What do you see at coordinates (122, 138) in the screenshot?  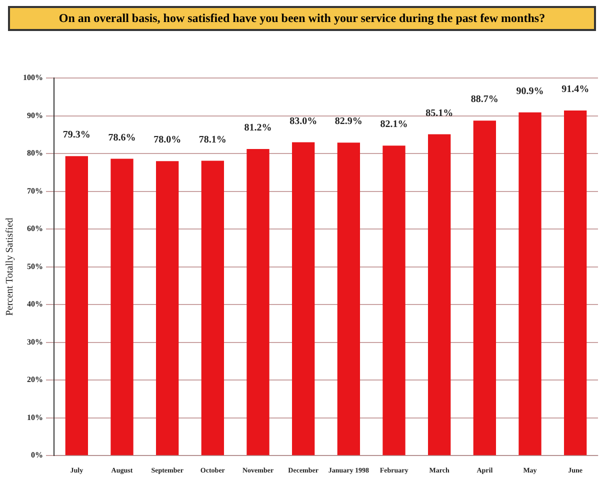 I see `data-label: 78.6%` at bounding box center [122, 138].